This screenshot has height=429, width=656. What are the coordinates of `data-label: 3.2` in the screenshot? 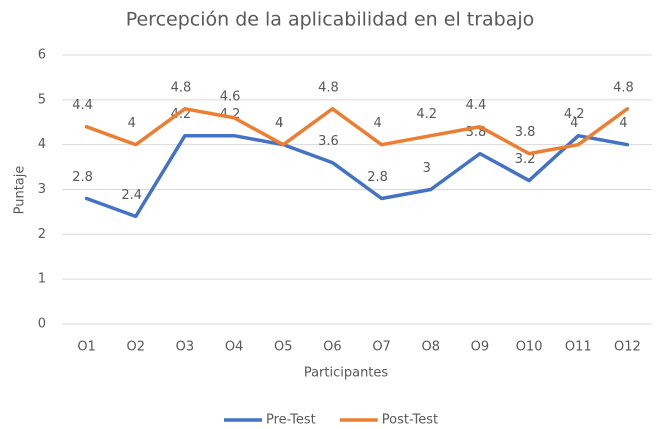 It's located at (525, 159).